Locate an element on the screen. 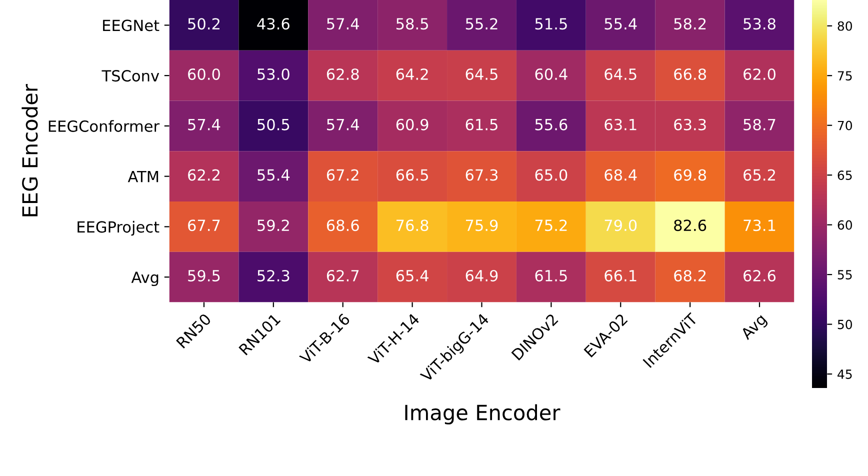 The width and height of the screenshot is (868, 476). y-tick-label: Avg is located at coordinates (144, 279).